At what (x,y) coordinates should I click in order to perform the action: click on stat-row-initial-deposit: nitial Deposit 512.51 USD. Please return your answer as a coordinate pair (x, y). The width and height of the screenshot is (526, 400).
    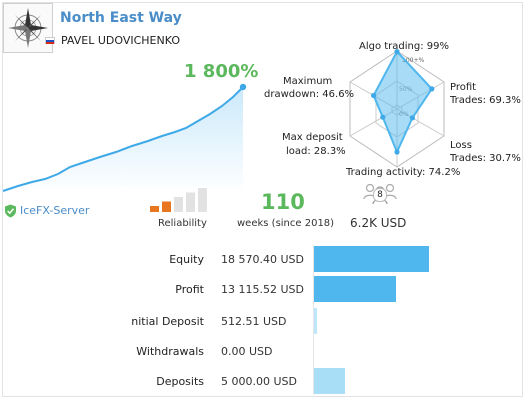
    Looking at the image, I should click on (263, 322).